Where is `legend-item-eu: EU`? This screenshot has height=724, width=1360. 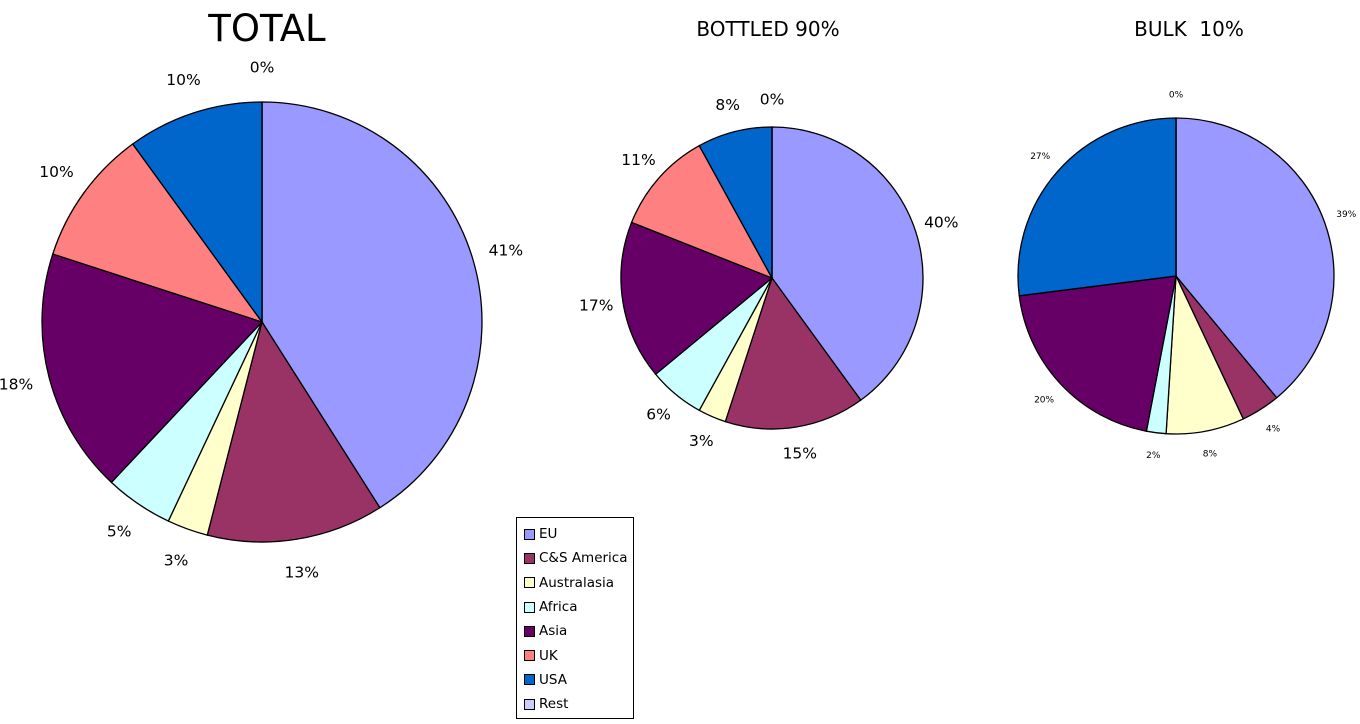 legend-item-eu: EU is located at coordinates (578, 534).